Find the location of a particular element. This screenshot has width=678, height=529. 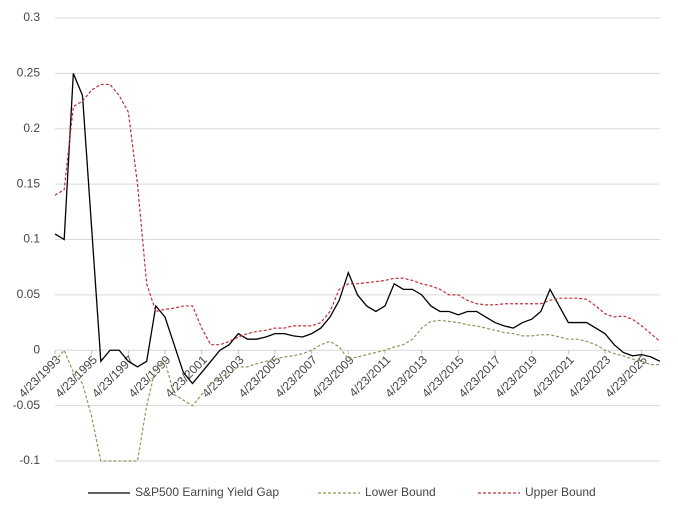

y-tick-label: 0.15 is located at coordinates (29, 183).